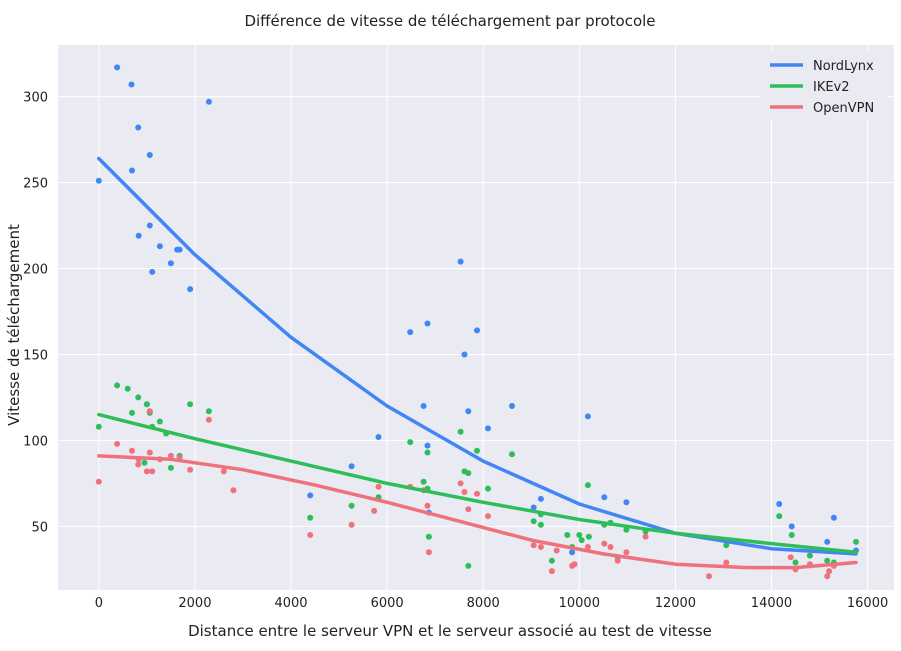 The image size is (901, 651). What do you see at coordinates (35, 355) in the screenshot?
I see `y-tick-label: 150` at bounding box center [35, 355].